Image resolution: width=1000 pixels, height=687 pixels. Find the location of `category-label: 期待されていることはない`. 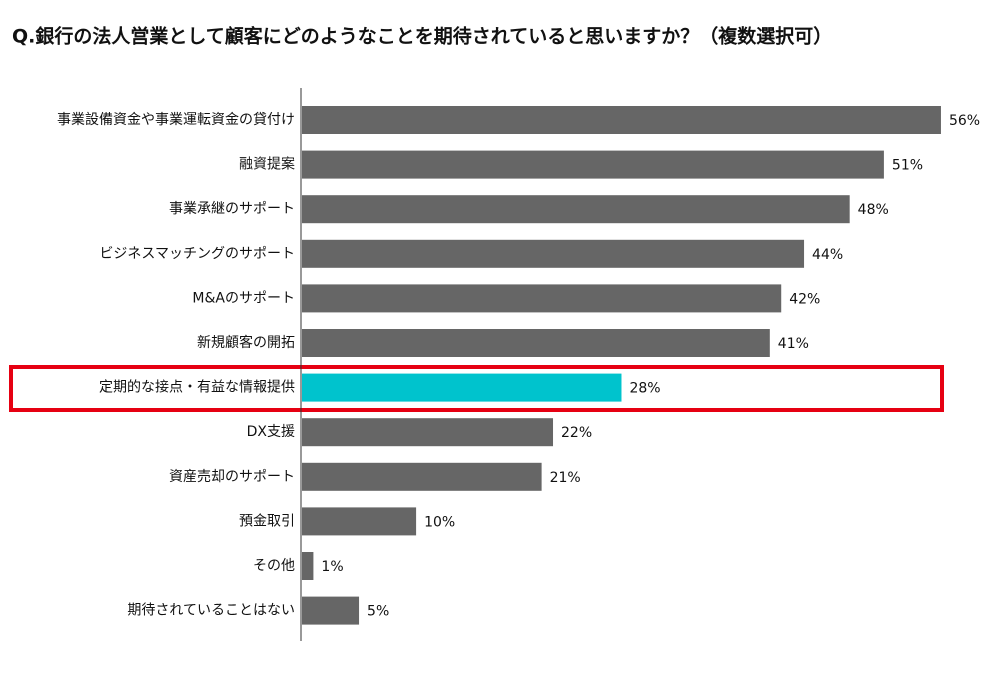

category-label: 期待されていることはない is located at coordinates (211, 611).